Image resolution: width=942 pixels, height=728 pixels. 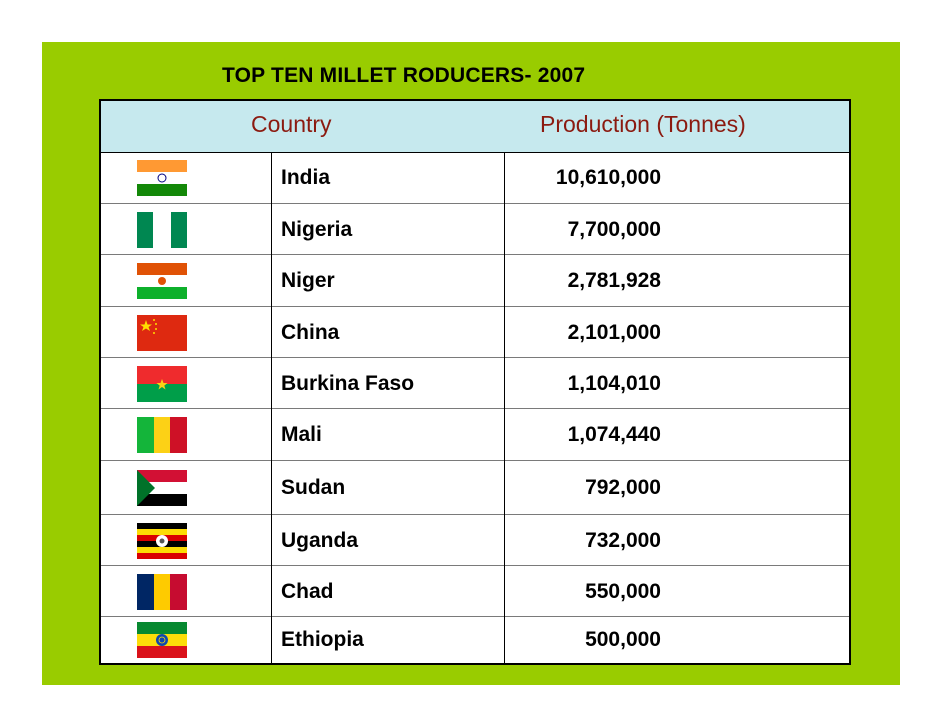 I want to click on production-value: 2,101,000, so click(x=614, y=332).